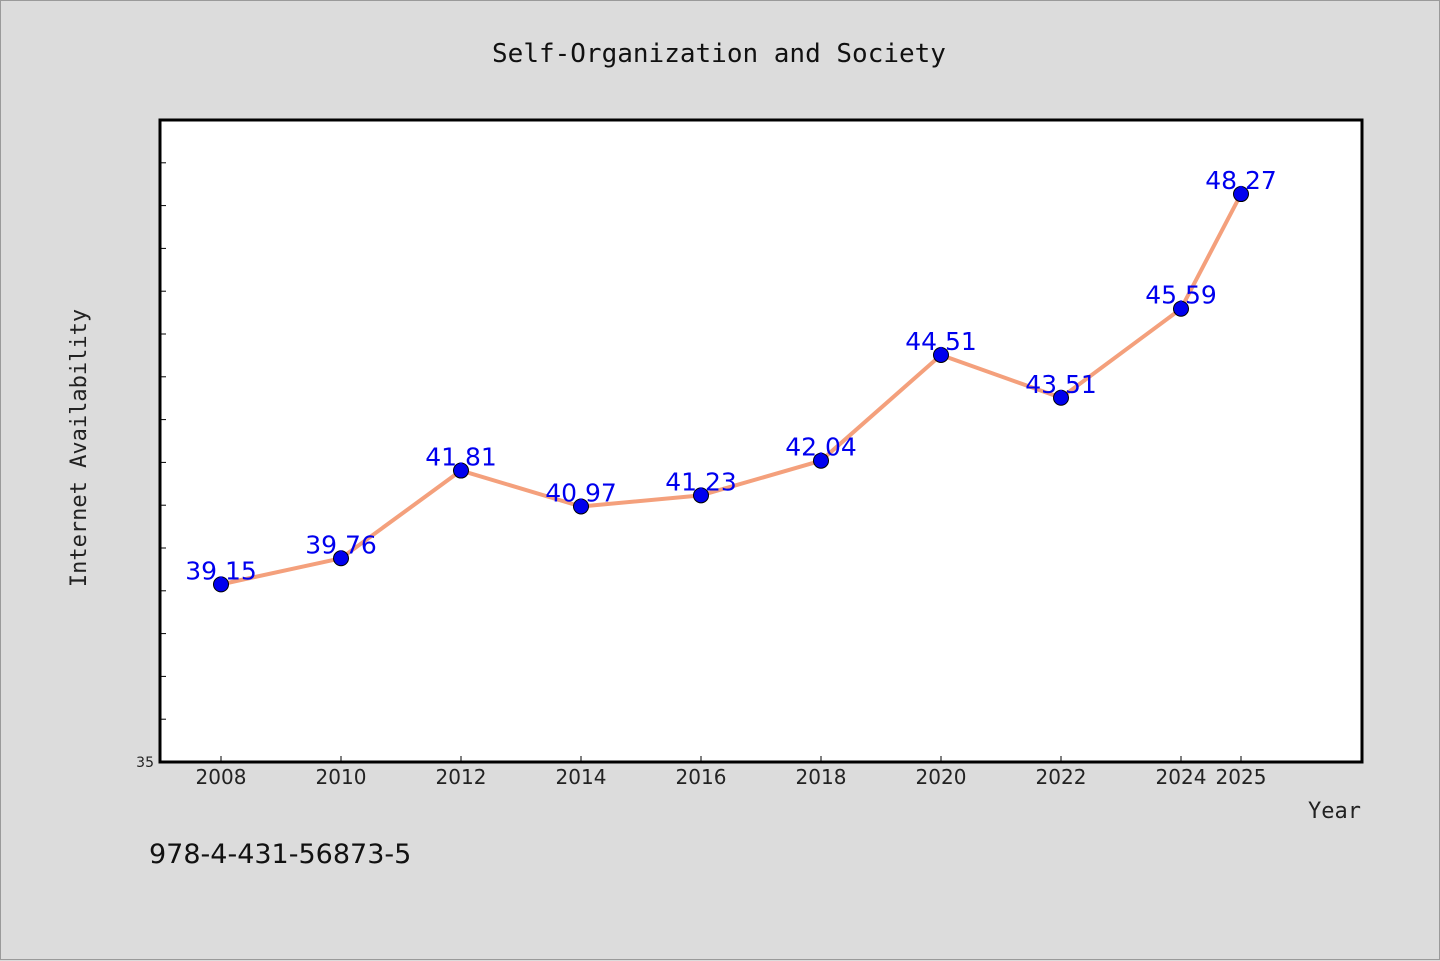 The image size is (1440, 961). I want to click on x-tick-label: 2025, so click(1241, 777).